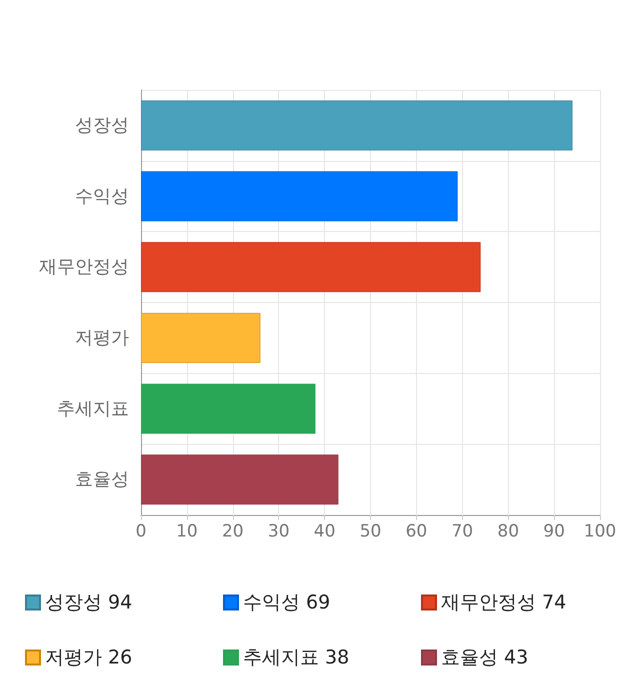 The height and width of the screenshot is (700, 640). What do you see at coordinates (187, 532) in the screenshot?
I see `x-tick-label: 10` at bounding box center [187, 532].